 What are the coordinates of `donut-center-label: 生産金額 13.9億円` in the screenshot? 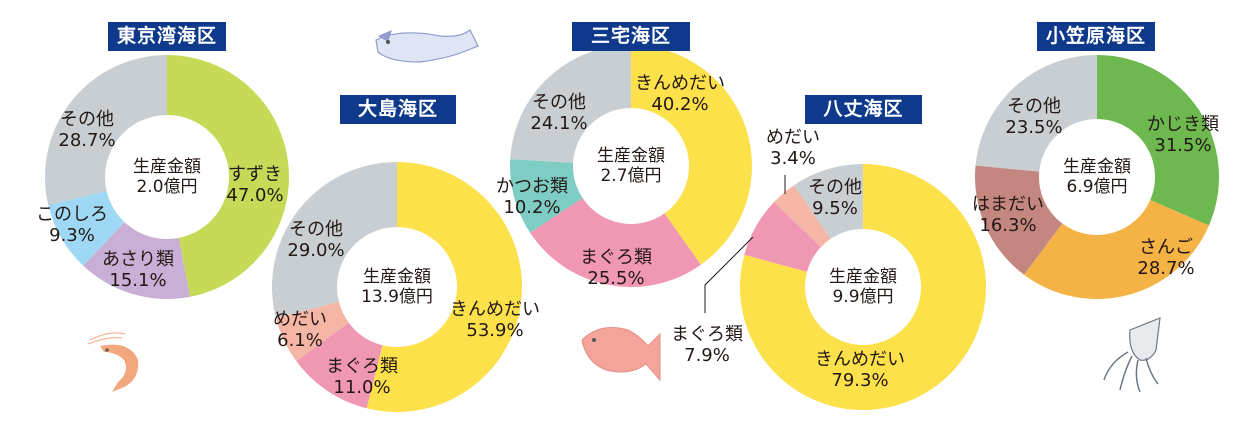 It's located at (397, 287).